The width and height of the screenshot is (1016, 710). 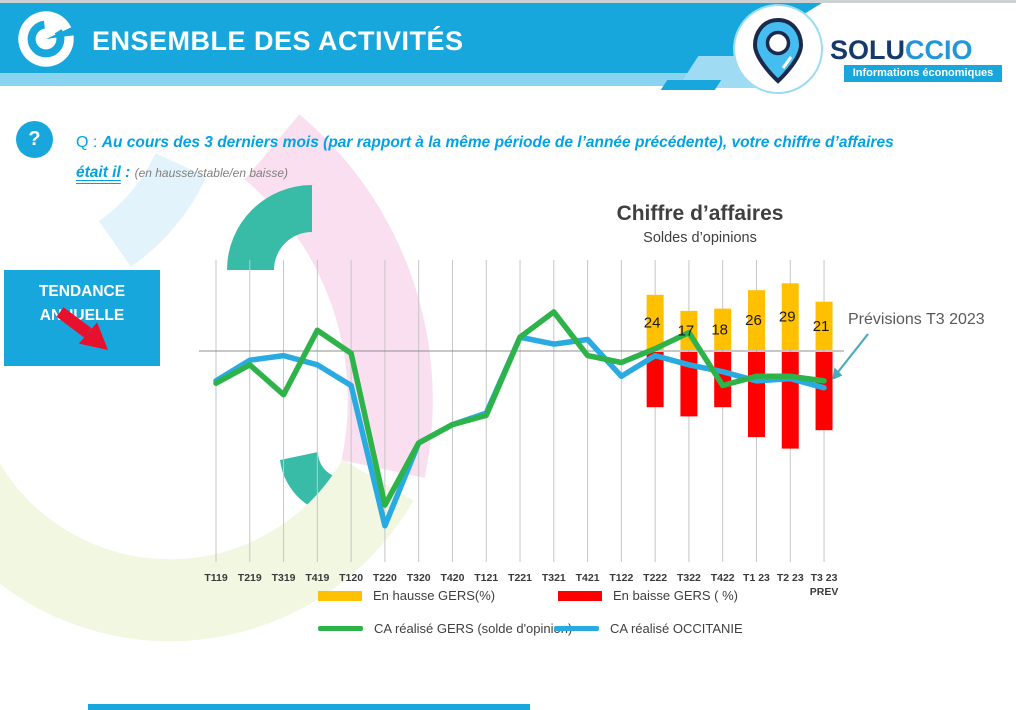 I want to click on x-tick-label: T119, so click(x=216, y=578).